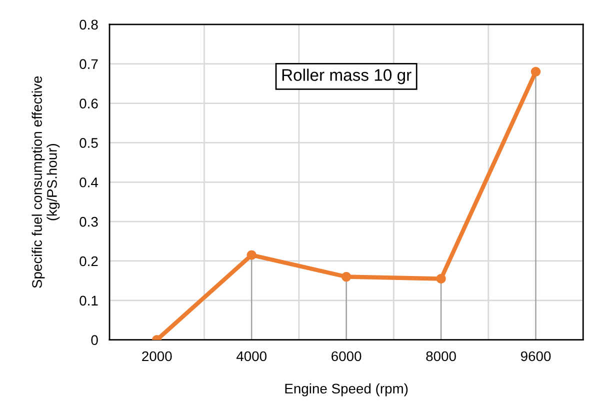 Image resolution: width=592 pixels, height=407 pixels. Describe the element at coordinates (347, 76) in the screenshot. I see `annotation: Roller mass 10 gr` at that location.